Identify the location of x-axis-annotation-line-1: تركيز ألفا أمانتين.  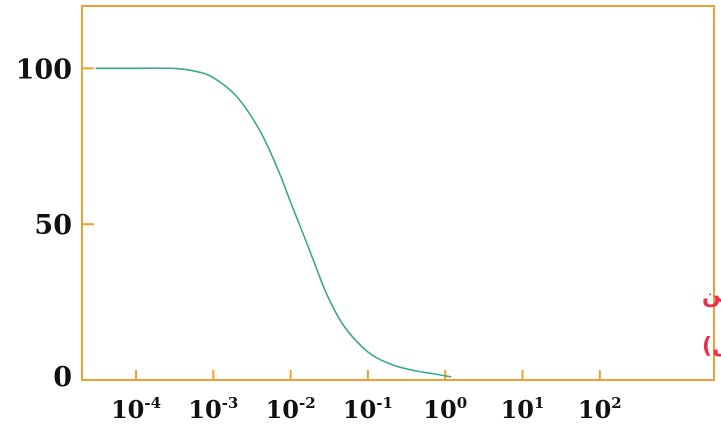
(711, 293).